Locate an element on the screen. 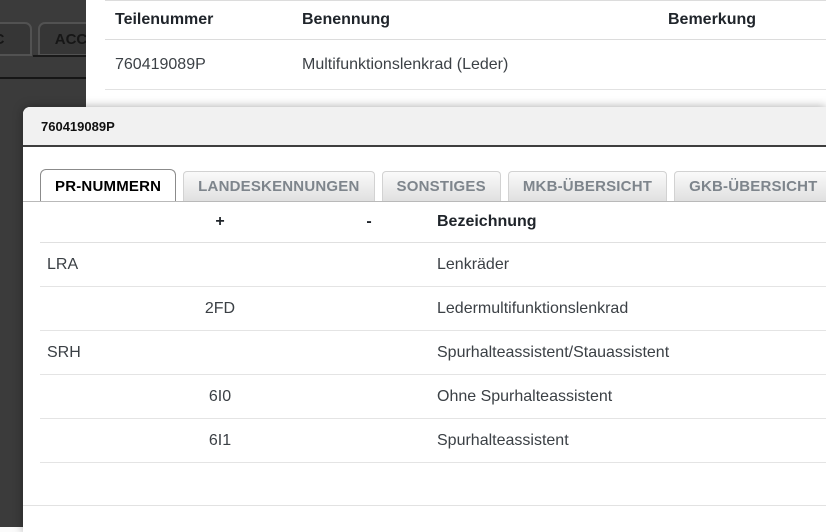  cell-family: LRA is located at coordinates (63, 264).